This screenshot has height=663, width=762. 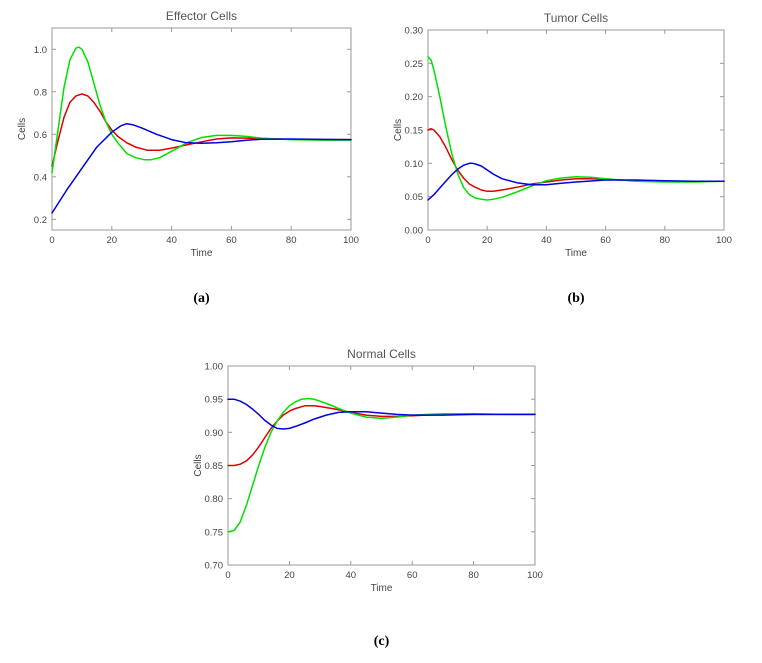 I want to click on y-tick-label: 0.00, so click(x=414, y=231).